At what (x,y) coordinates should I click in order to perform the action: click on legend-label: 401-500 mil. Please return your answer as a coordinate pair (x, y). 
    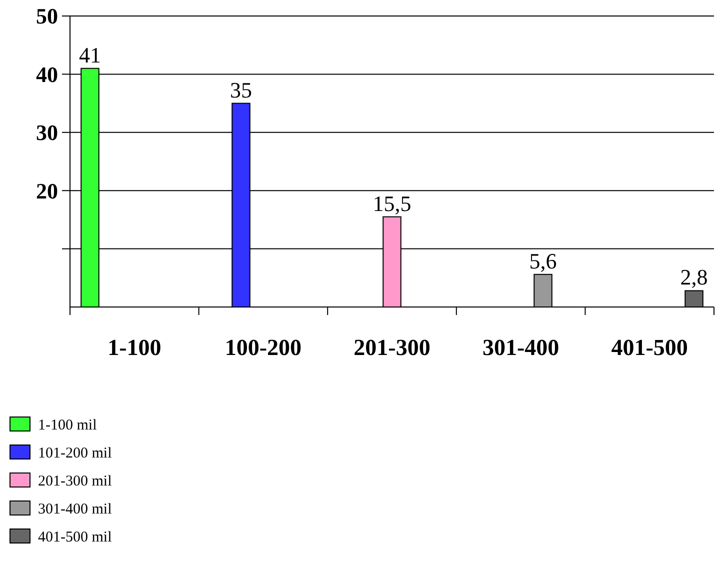
    Looking at the image, I should click on (75, 537).